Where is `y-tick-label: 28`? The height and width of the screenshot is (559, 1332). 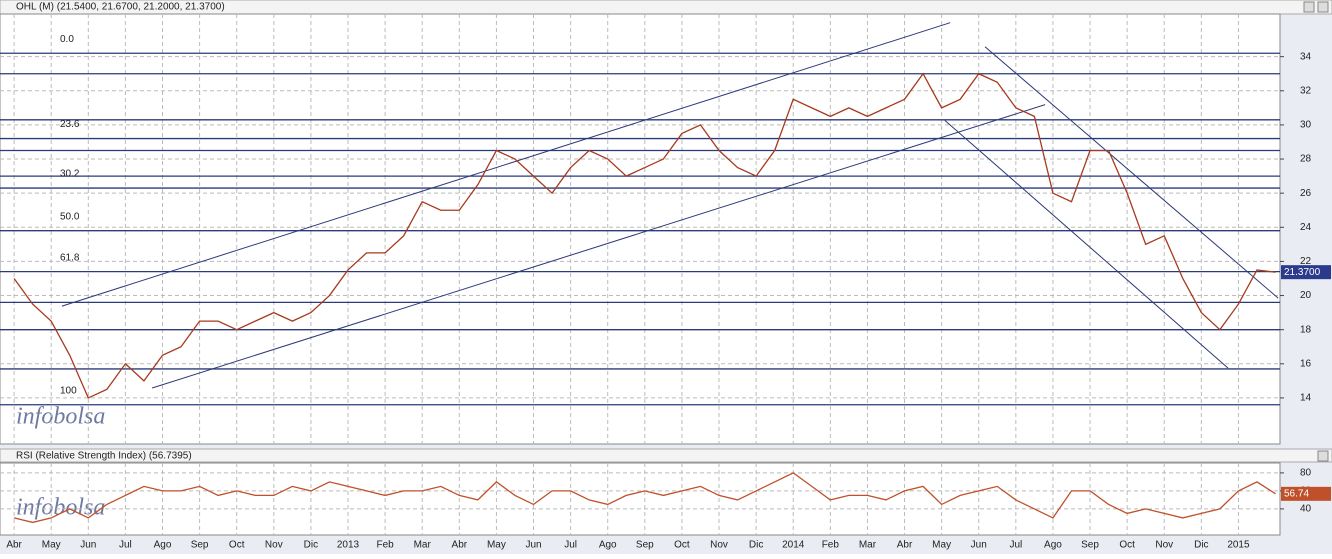 y-tick-label: 28 is located at coordinates (1306, 159).